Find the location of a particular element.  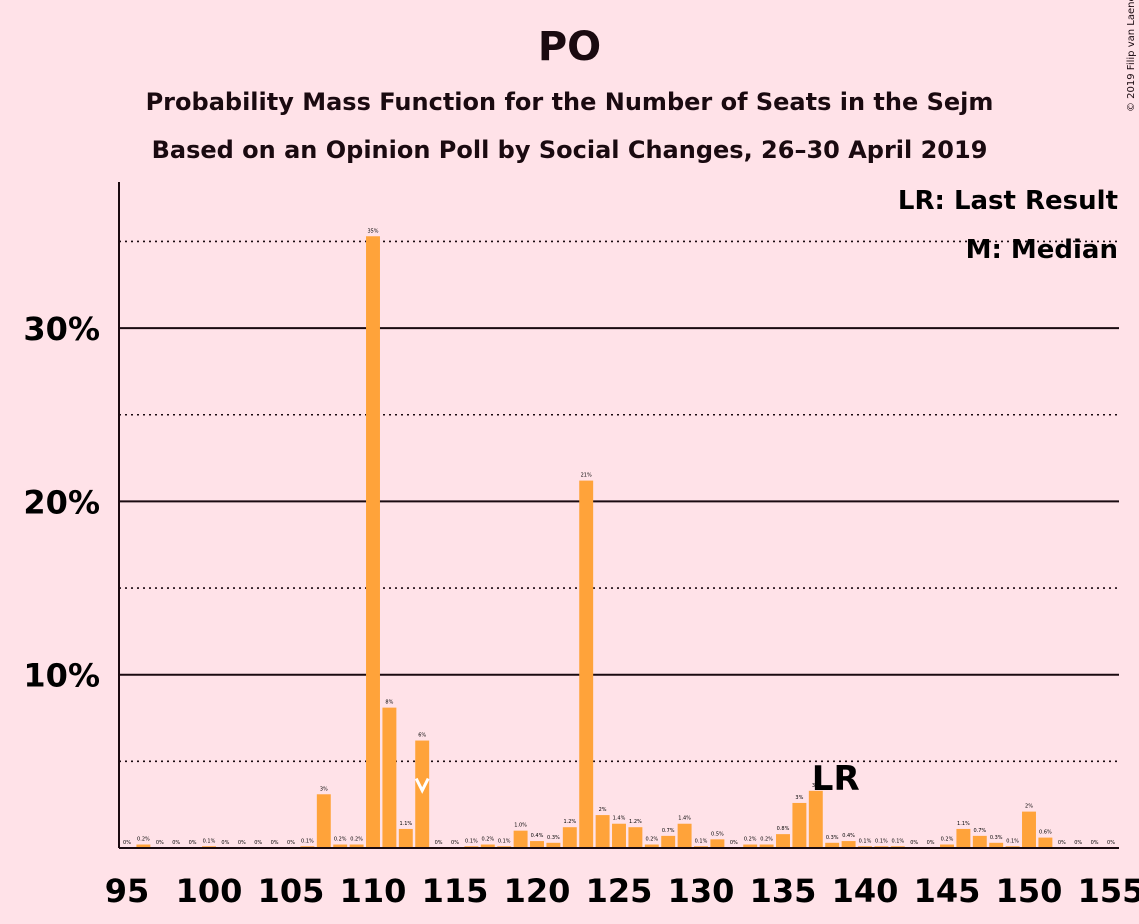

x-tick-label: 130 is located at coordinates (701, 891).